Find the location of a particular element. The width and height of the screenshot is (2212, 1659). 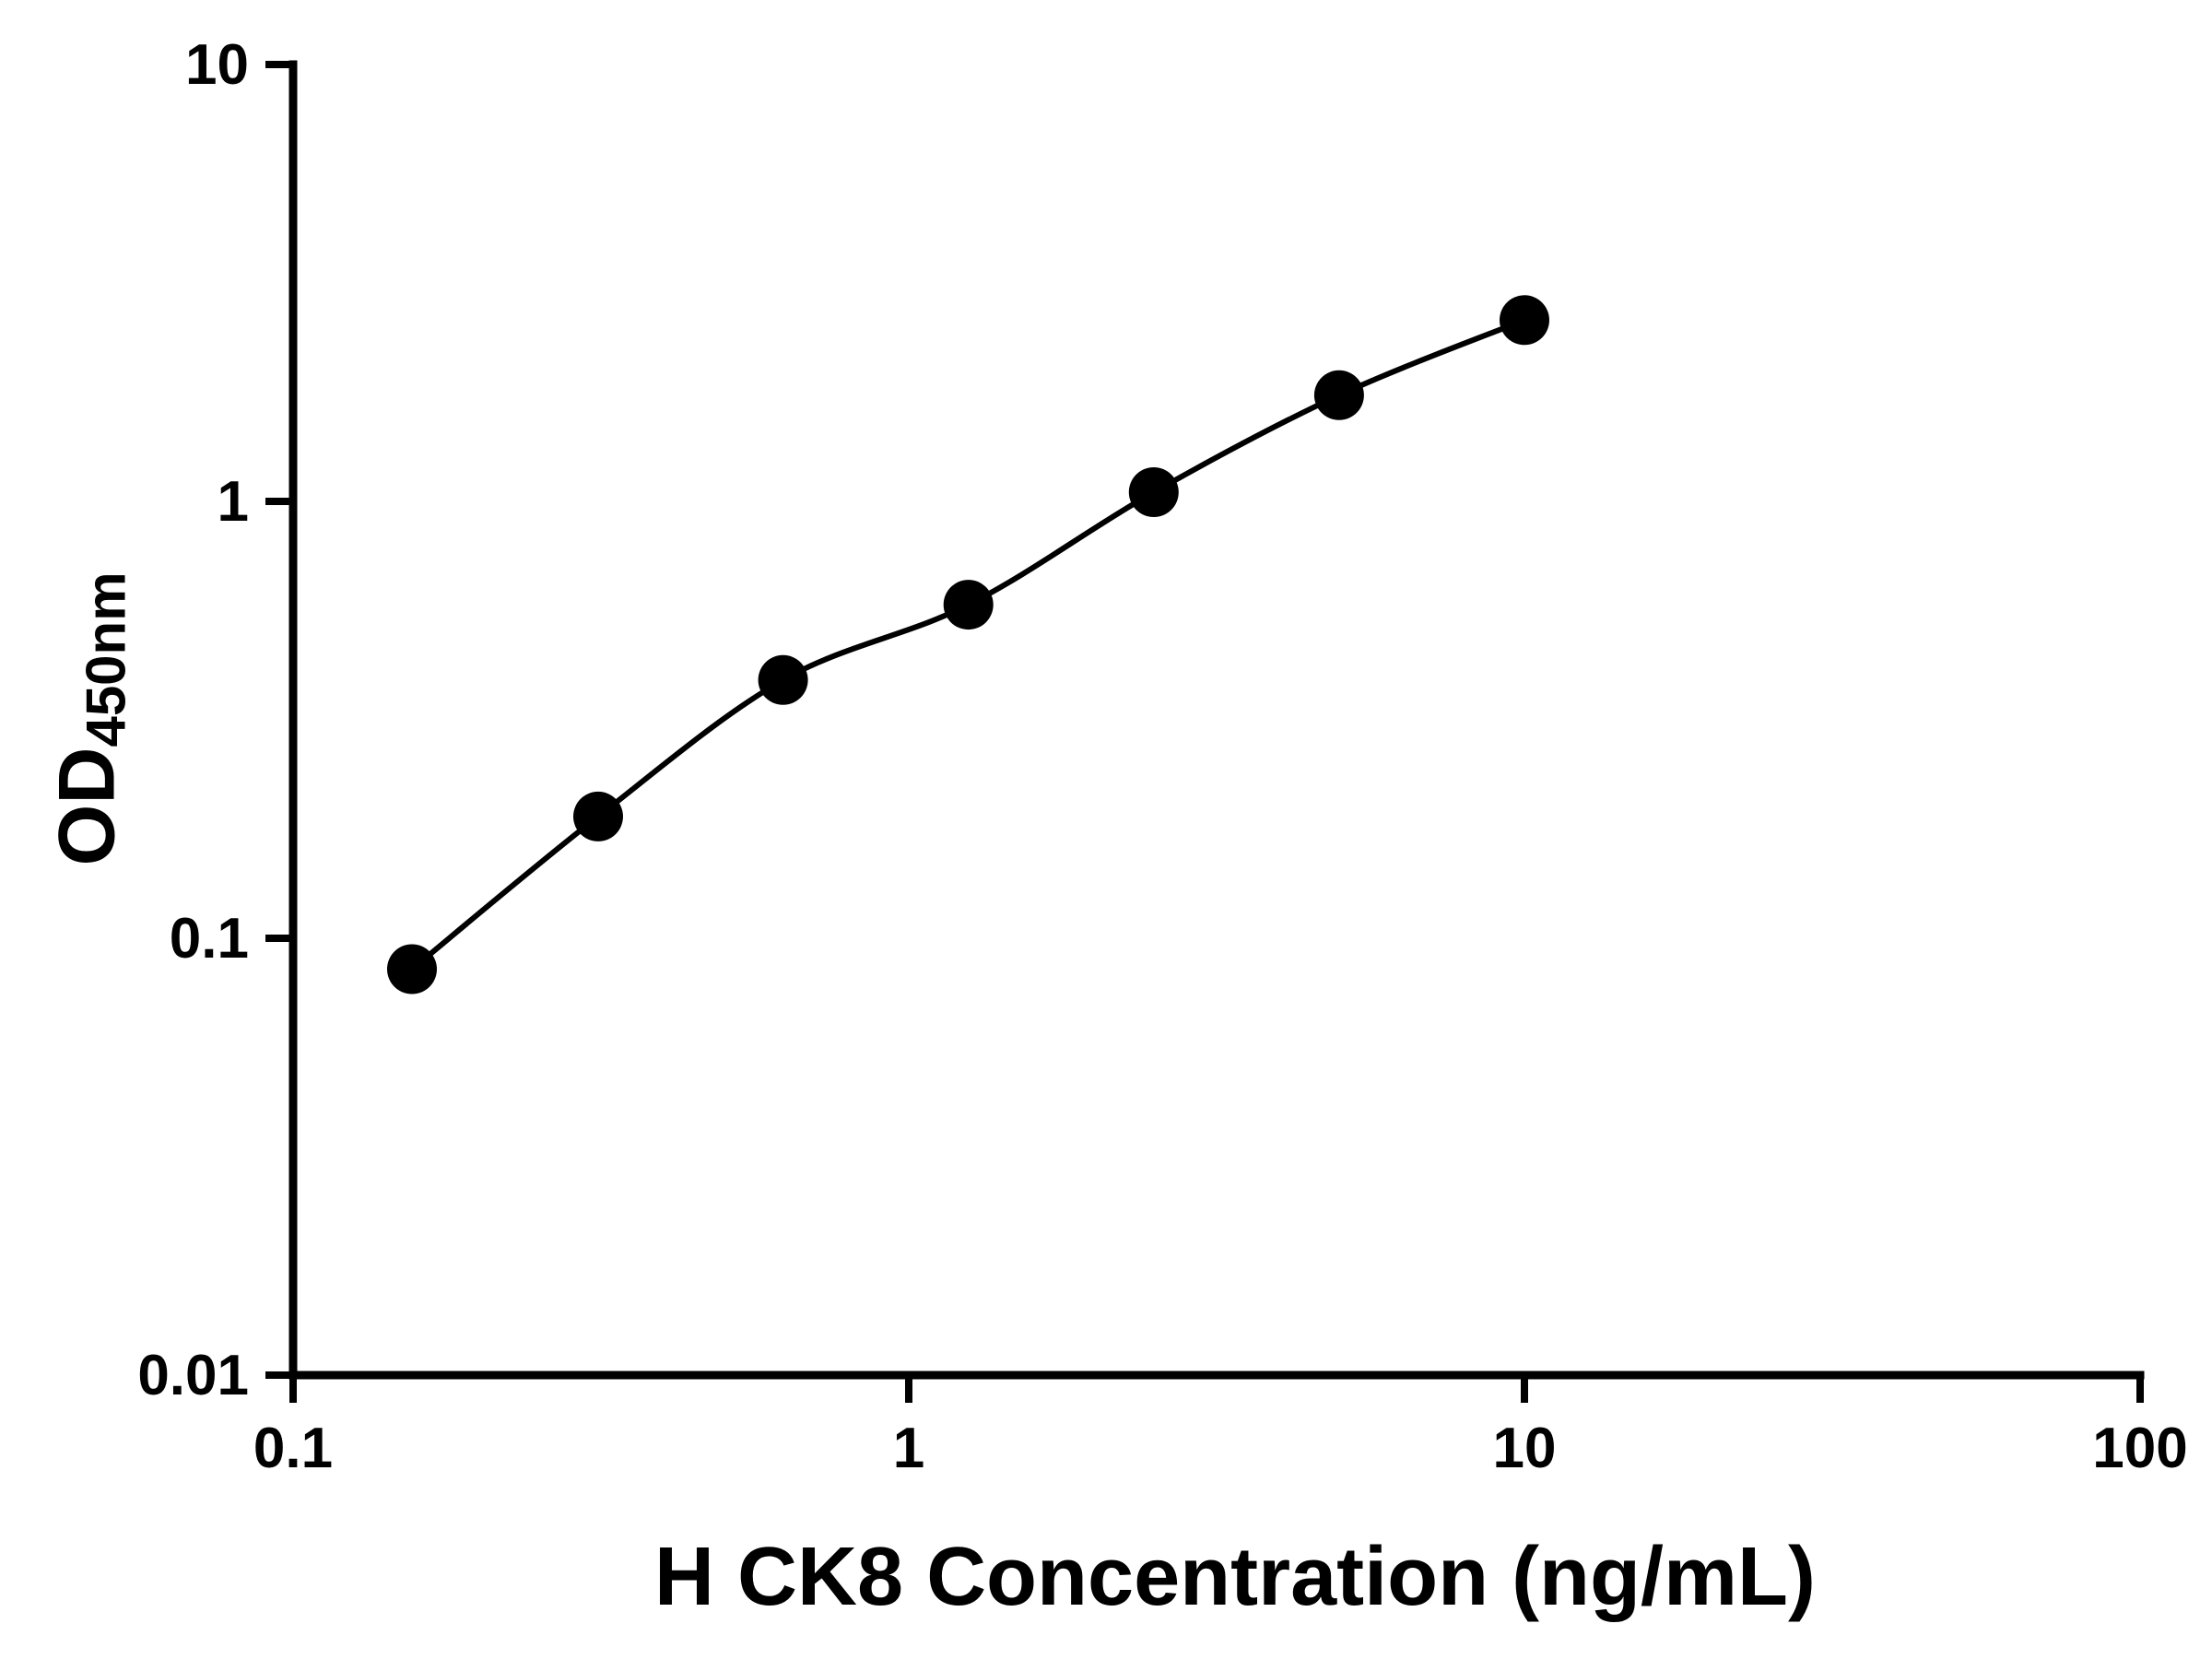

y-axis-label-main: OD is located at coordinates (87, 806).